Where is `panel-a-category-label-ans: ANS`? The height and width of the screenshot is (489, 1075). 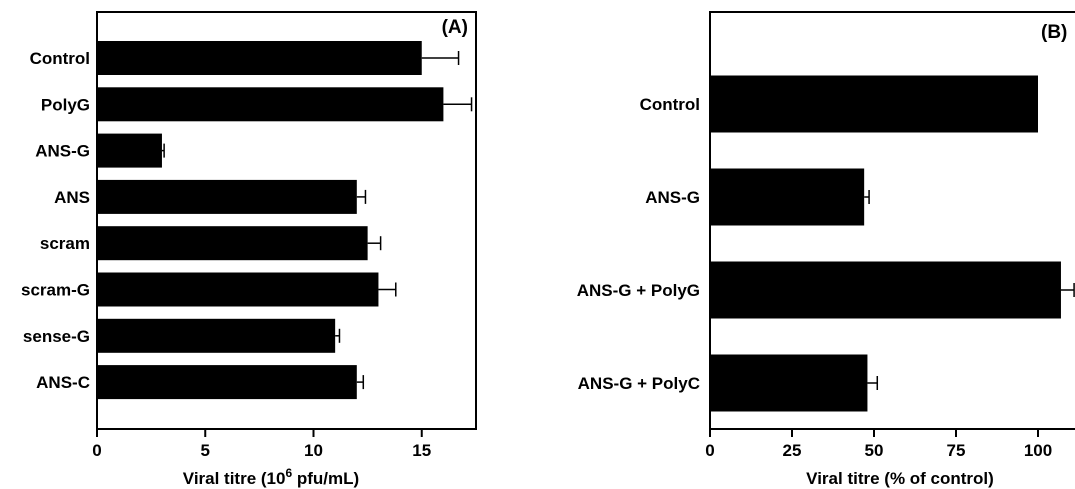 panel-a-category-label-ans: ANS is located at coordinates (72, 197).